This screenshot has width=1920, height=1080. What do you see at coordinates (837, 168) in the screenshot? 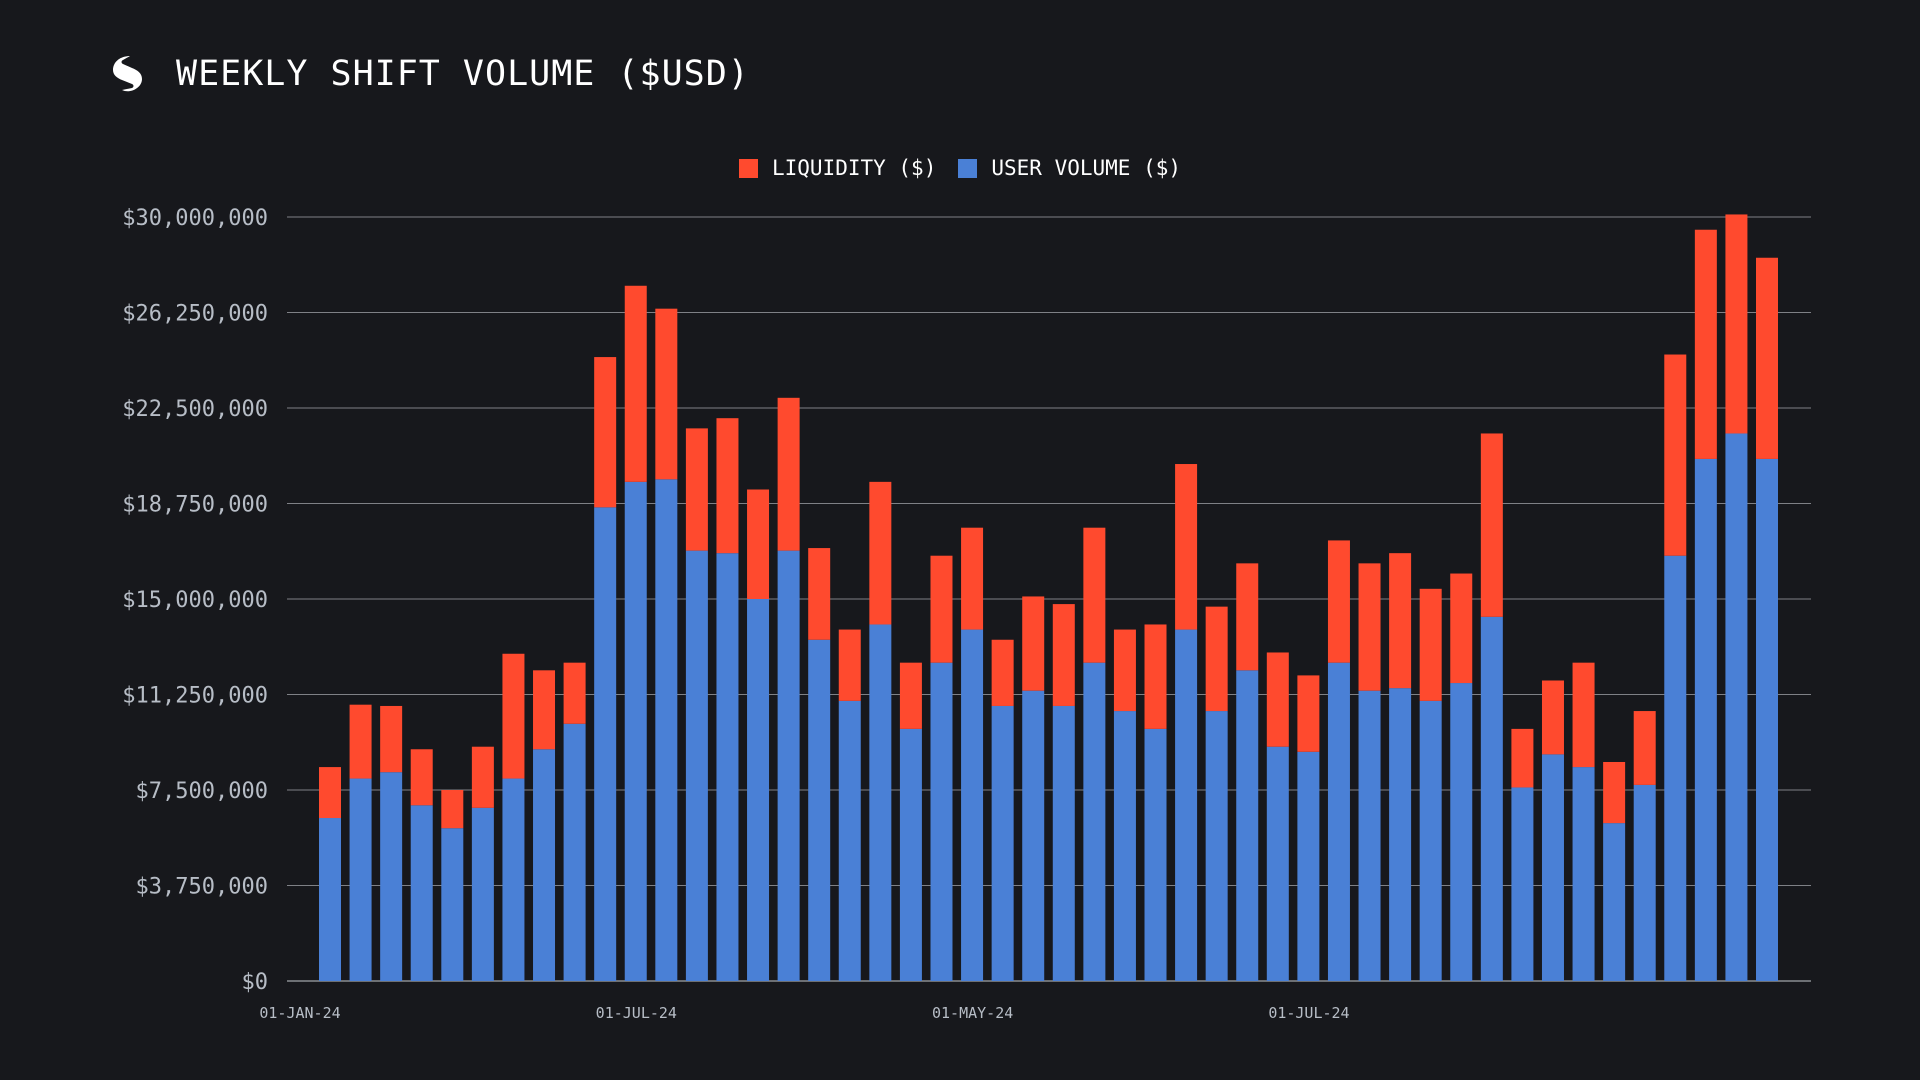
I see `legend-item-liquidity: LIQUIDITY ($)` at bounding box center [837, 168].